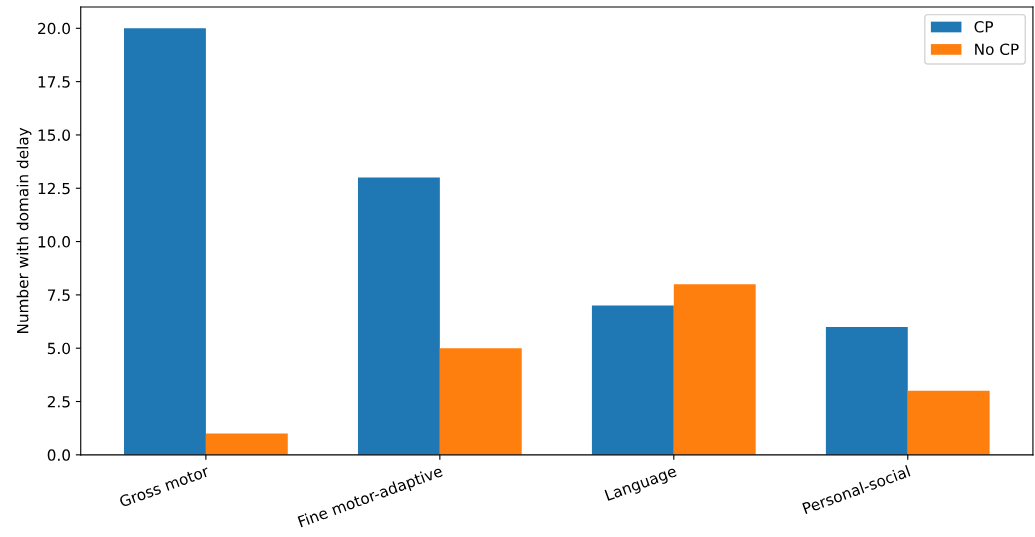 The width and height of the screenshot is (1035, 537). I want to click on y-tick-label: 12.5, so click(54, 188).